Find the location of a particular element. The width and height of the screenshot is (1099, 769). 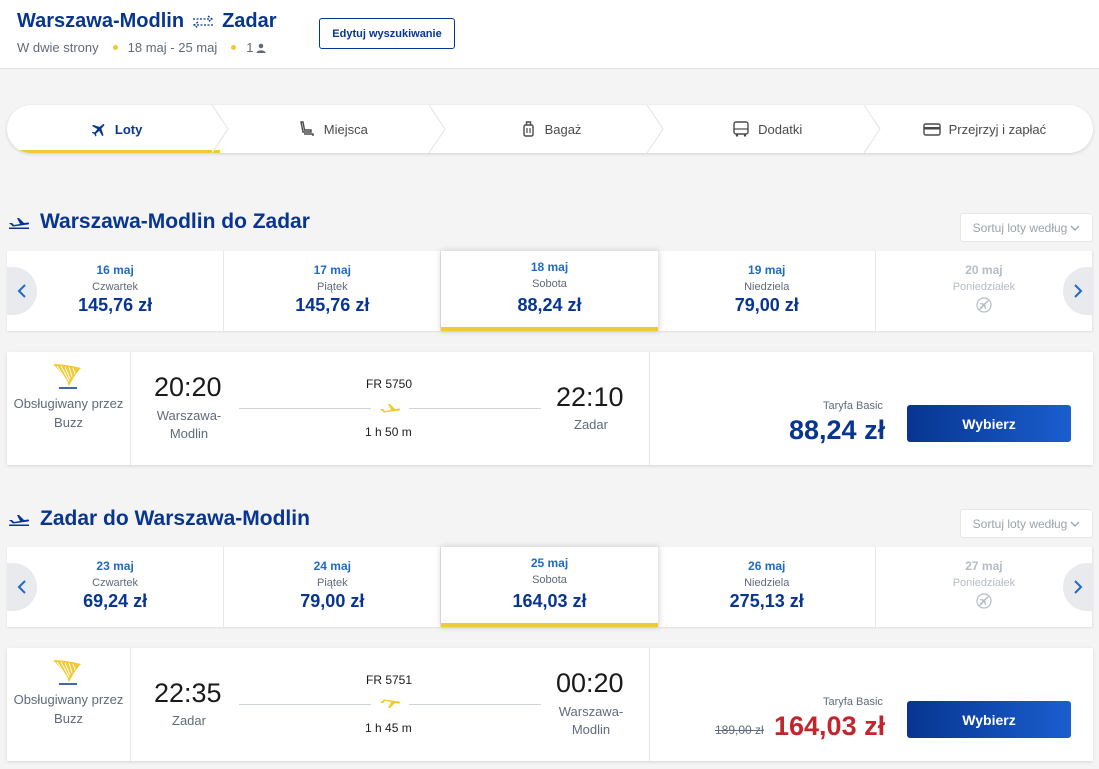

discounted-price: 164,03 zł is located at coordinates (830, 726).